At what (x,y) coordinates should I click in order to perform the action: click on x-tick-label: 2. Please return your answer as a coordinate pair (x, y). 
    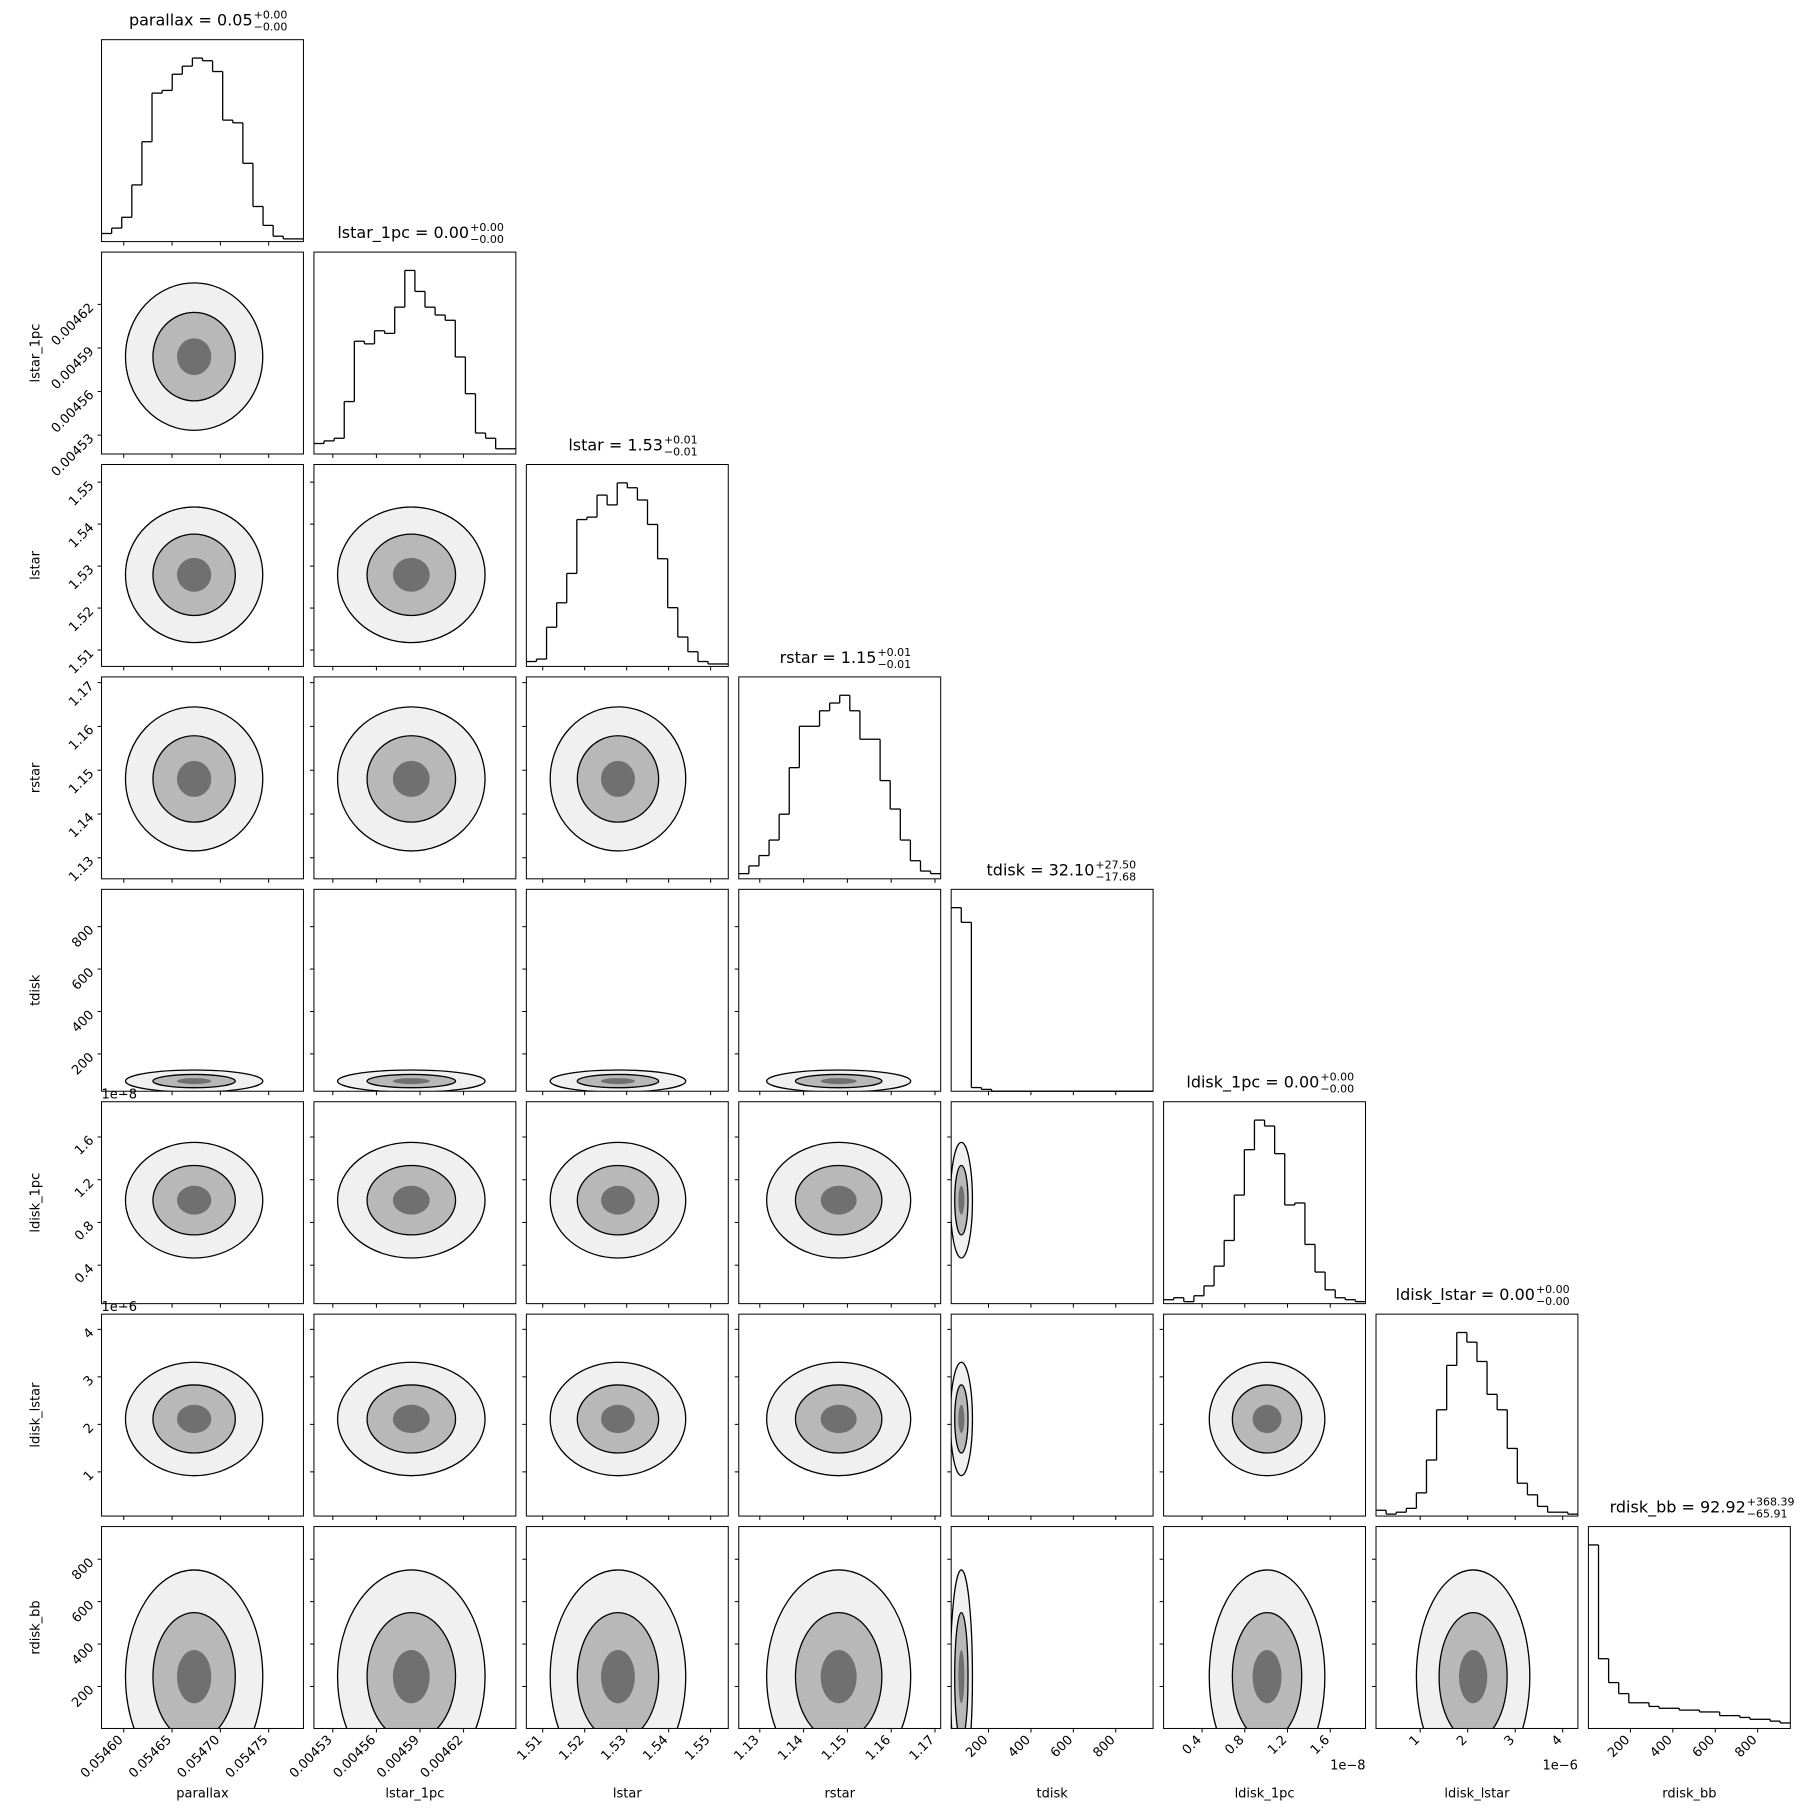
    Looking at the image, I should click on (1462, 1741).